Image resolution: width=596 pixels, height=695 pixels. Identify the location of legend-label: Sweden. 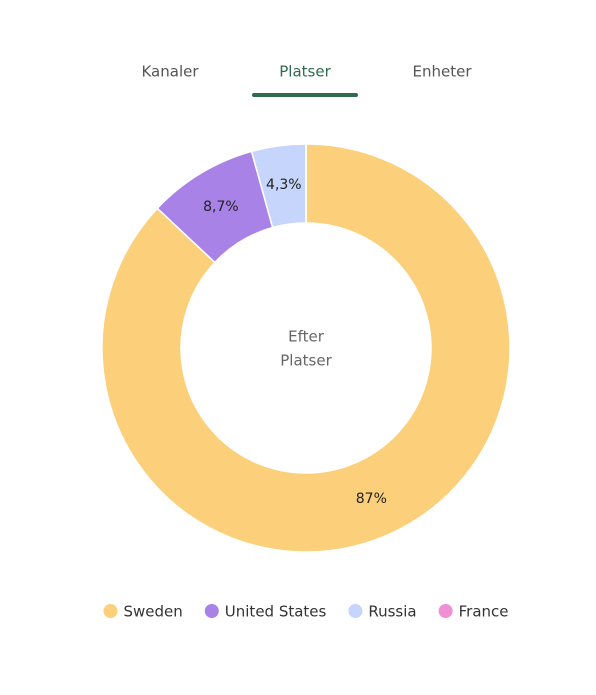
(153, 612).